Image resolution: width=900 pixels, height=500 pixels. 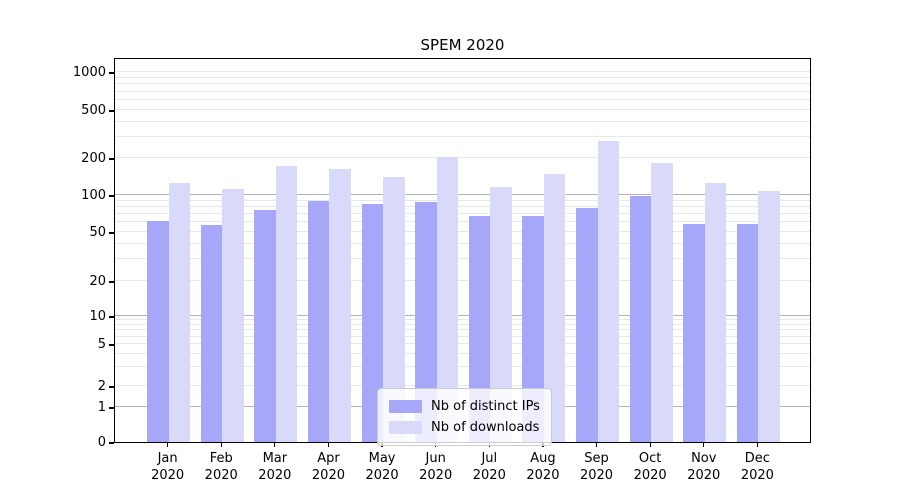 I want to click on bar-distinct-ips-sep, so click(x=587, y=325).